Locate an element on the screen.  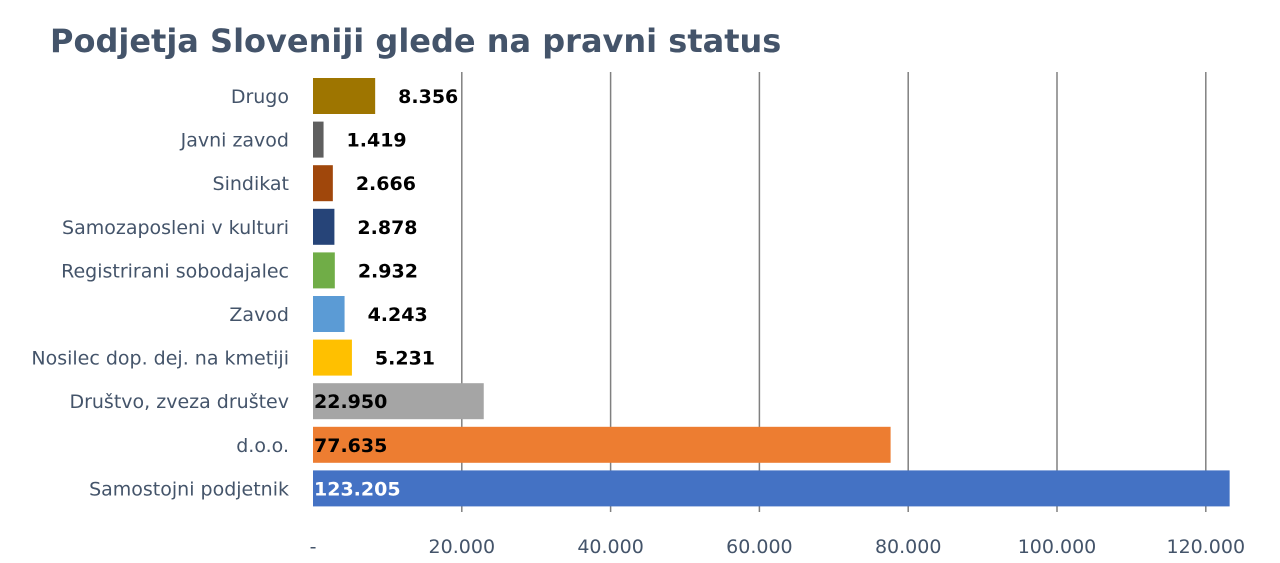
category-label: Nosilec dop. dej. na kmetiji is located at coordinates (160, 359).